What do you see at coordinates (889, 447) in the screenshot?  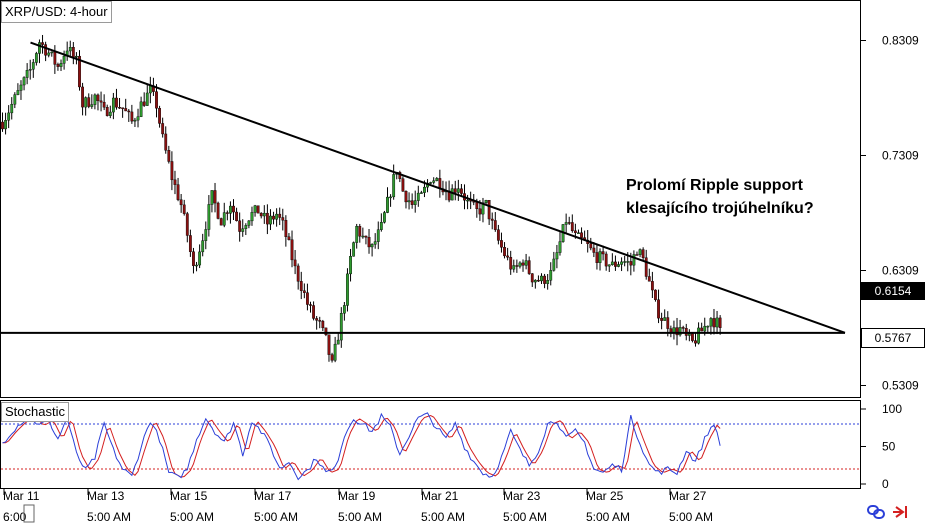 I see `stochastic-axis-label: 50` at bounding box center [889, 447].